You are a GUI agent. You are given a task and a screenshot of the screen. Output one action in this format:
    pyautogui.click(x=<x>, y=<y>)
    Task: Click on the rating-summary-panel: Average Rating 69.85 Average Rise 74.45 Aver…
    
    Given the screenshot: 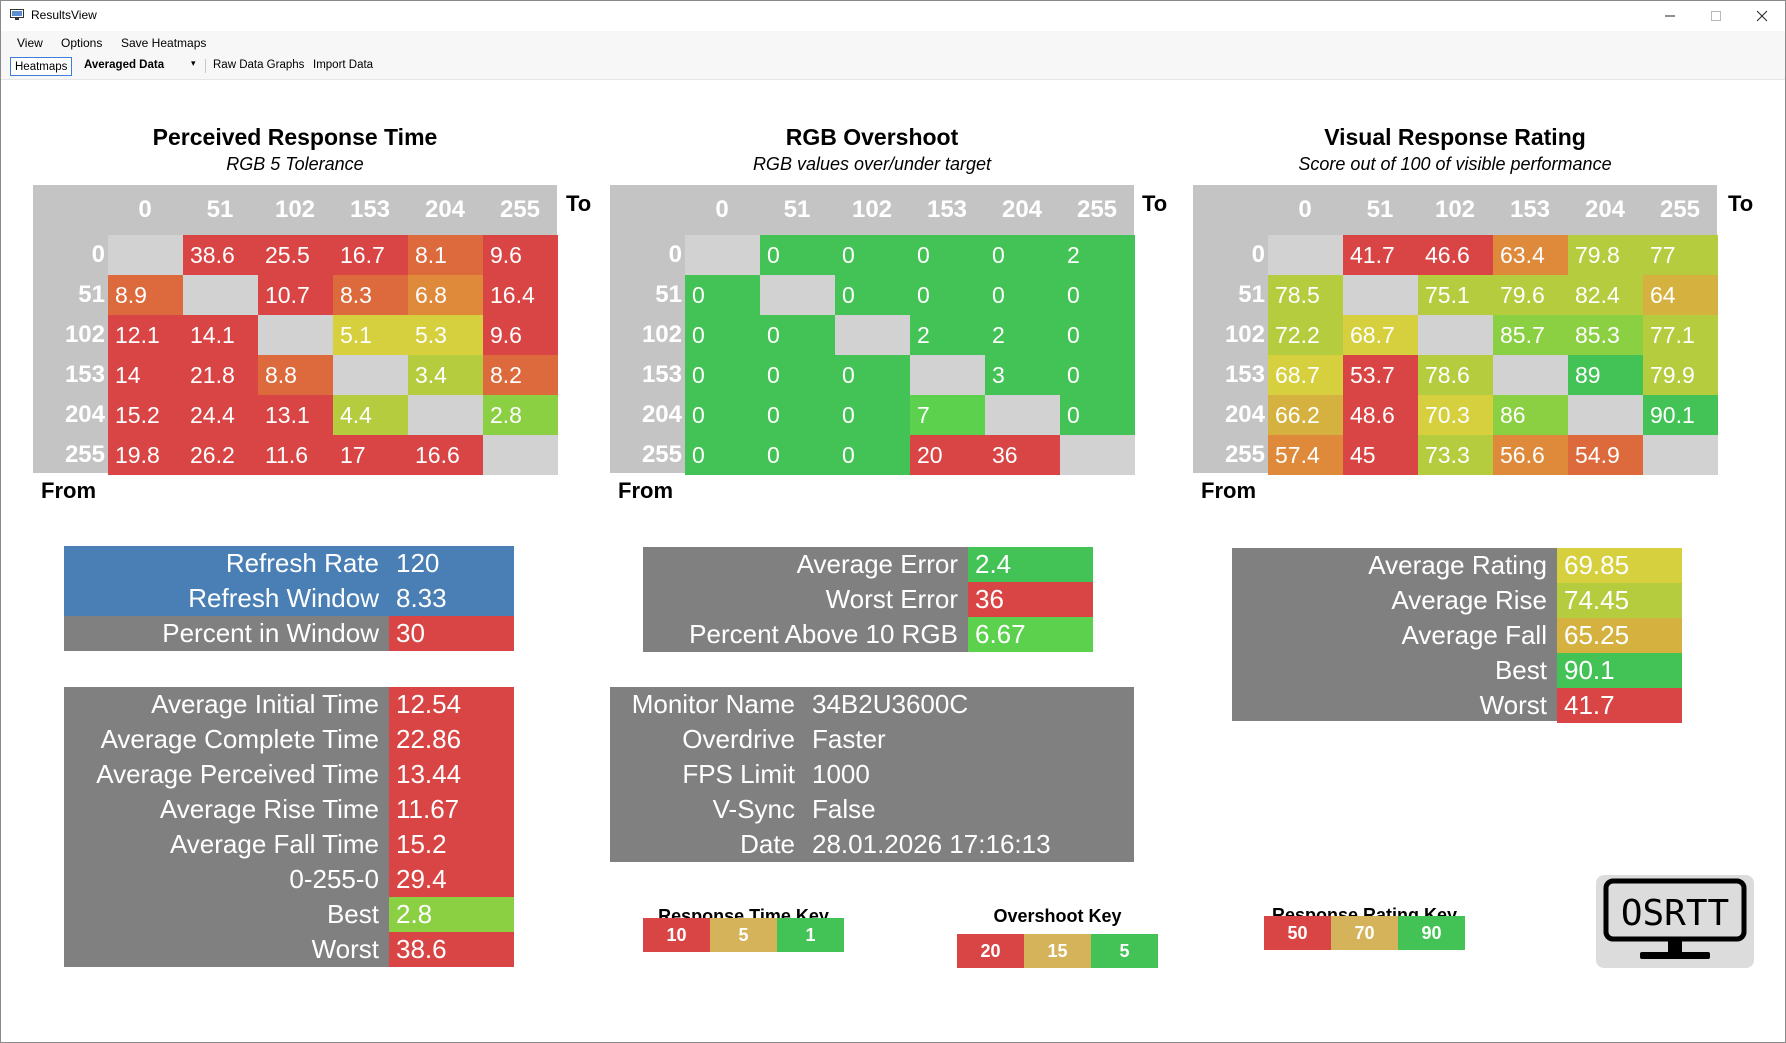 What is the action you would take?
    pyautogui.click(x=1457, y=635)
    